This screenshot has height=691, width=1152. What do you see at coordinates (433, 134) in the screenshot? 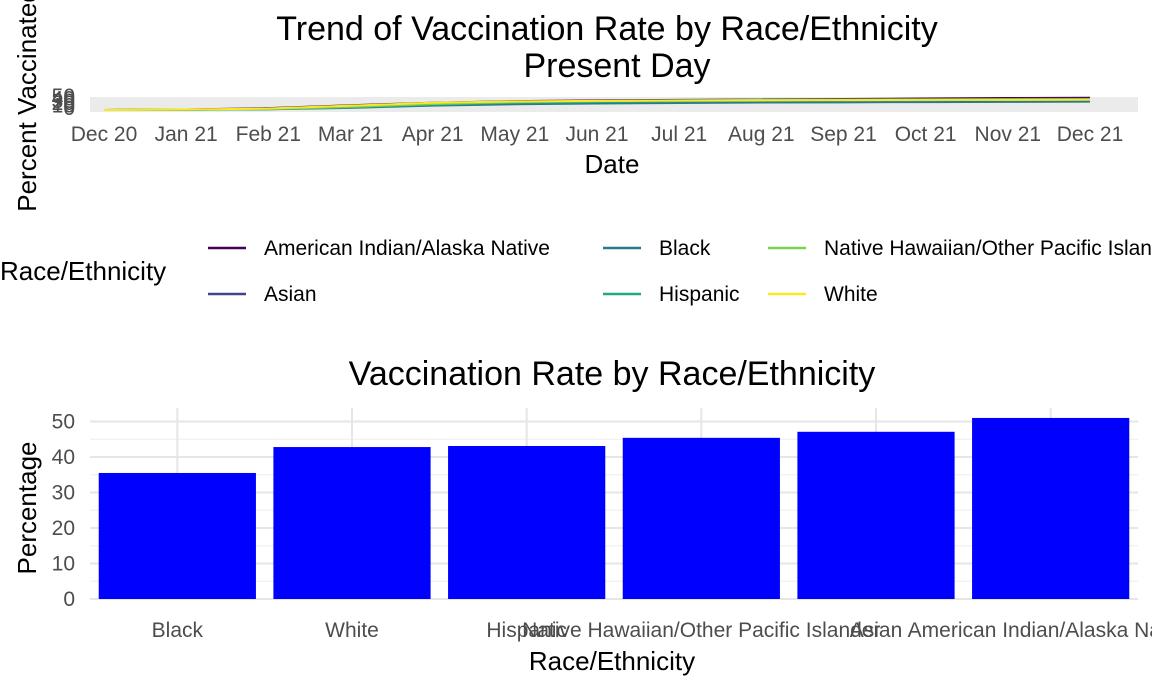
I see `trend-x-tick-label: Apr 21` at bounding box center [433, 134].